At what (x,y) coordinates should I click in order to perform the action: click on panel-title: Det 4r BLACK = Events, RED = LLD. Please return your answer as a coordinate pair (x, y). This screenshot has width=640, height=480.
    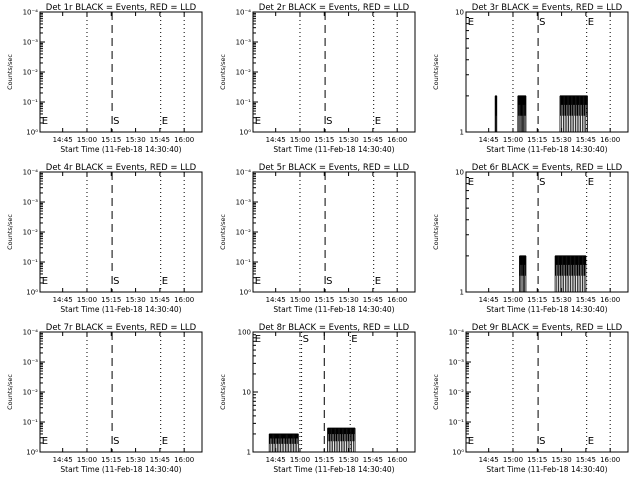
    Looking at the image, I should click on (121, 168).